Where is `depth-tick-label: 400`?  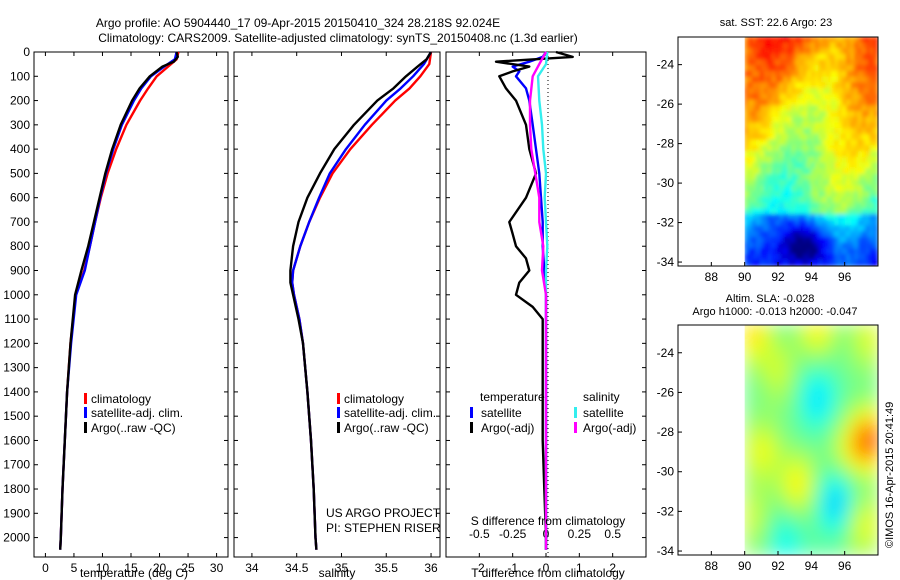
depth-tick-label: 400 is located at coordinates (20, 149).